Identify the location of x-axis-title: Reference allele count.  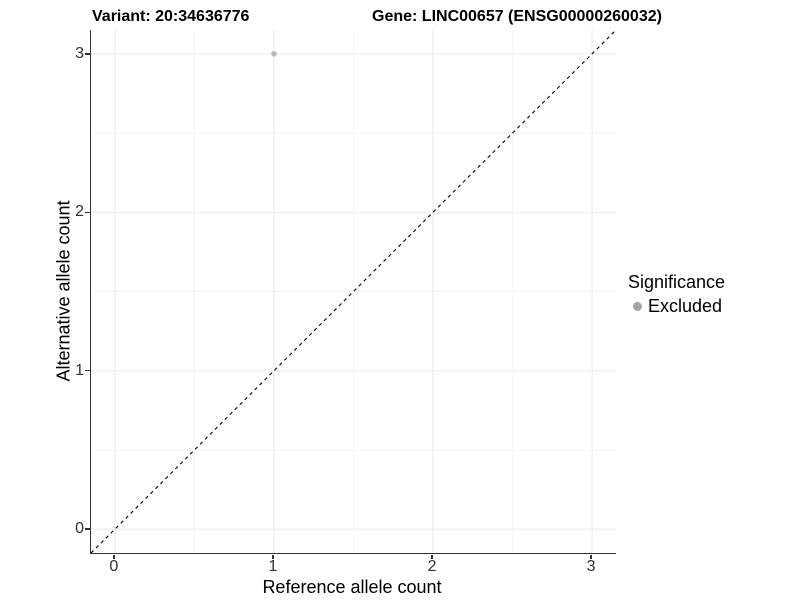
(352, 587).